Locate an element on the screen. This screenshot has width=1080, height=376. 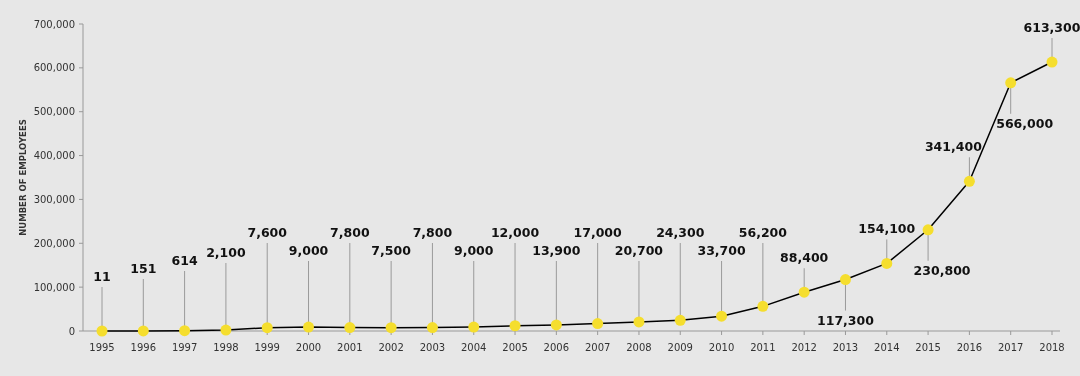
data-label: 12,000 is located at coordinates (515, 232).